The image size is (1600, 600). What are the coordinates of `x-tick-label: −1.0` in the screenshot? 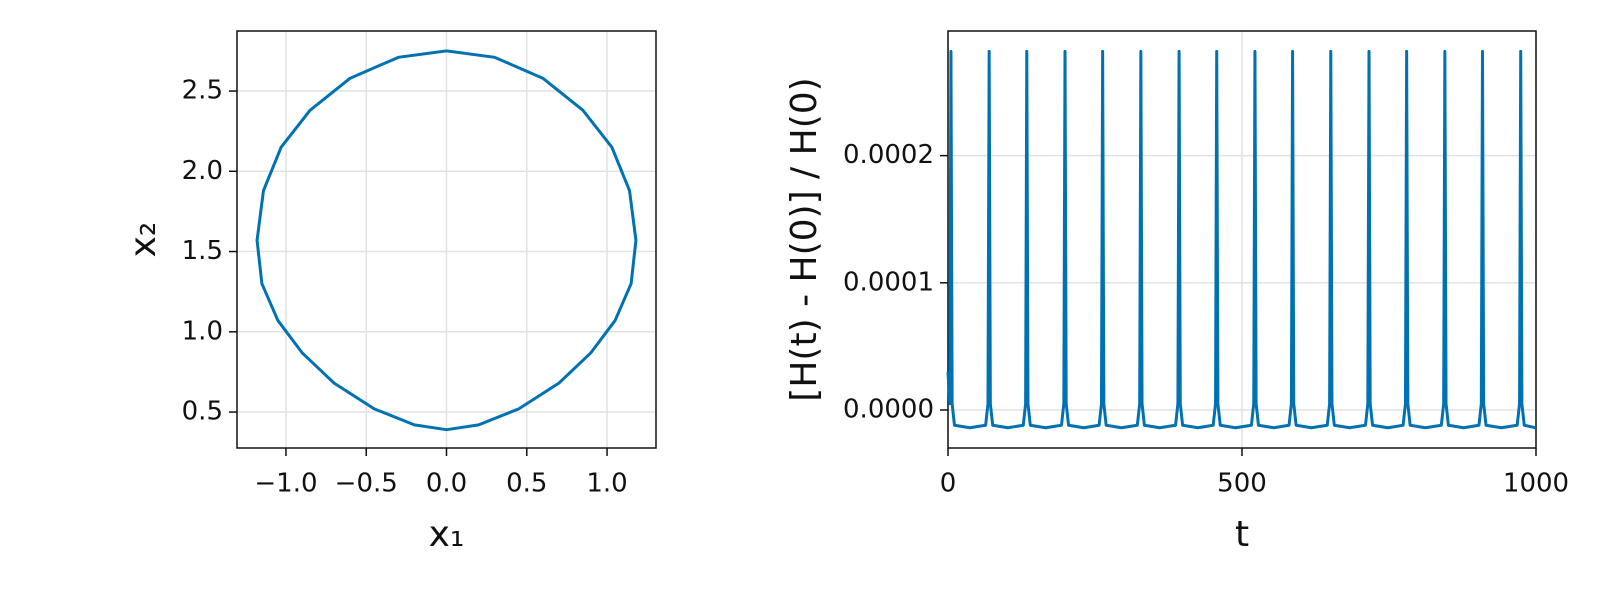 It's located at (285, 484).